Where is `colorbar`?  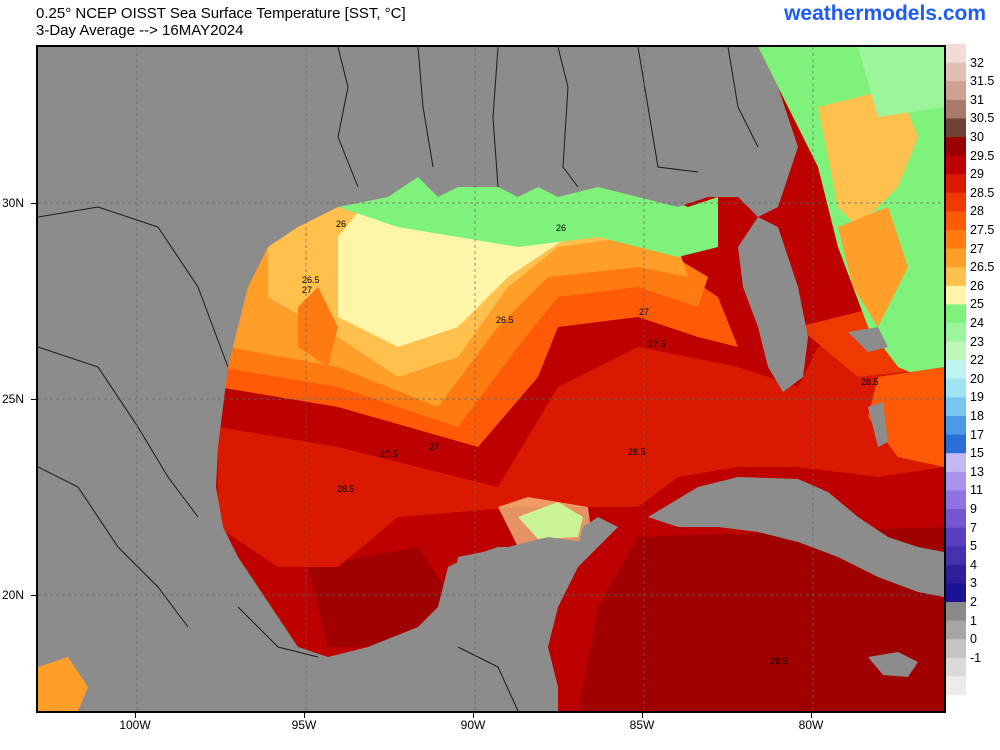 colorbar is located at coordinates (956, 369).